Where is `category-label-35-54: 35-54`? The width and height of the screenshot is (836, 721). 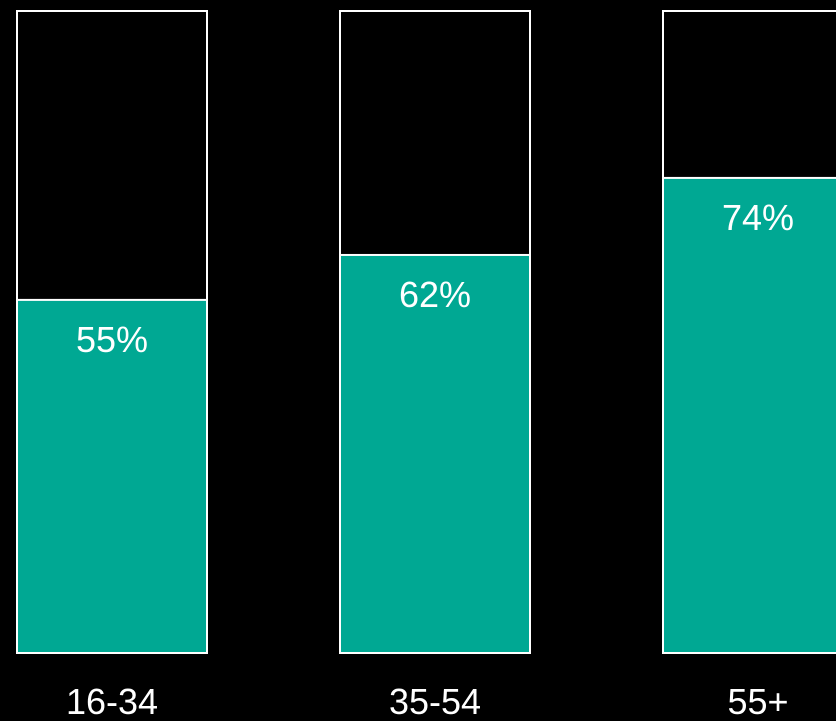
category-label-35-54: 35-54 is located at coordinates (435, 701).